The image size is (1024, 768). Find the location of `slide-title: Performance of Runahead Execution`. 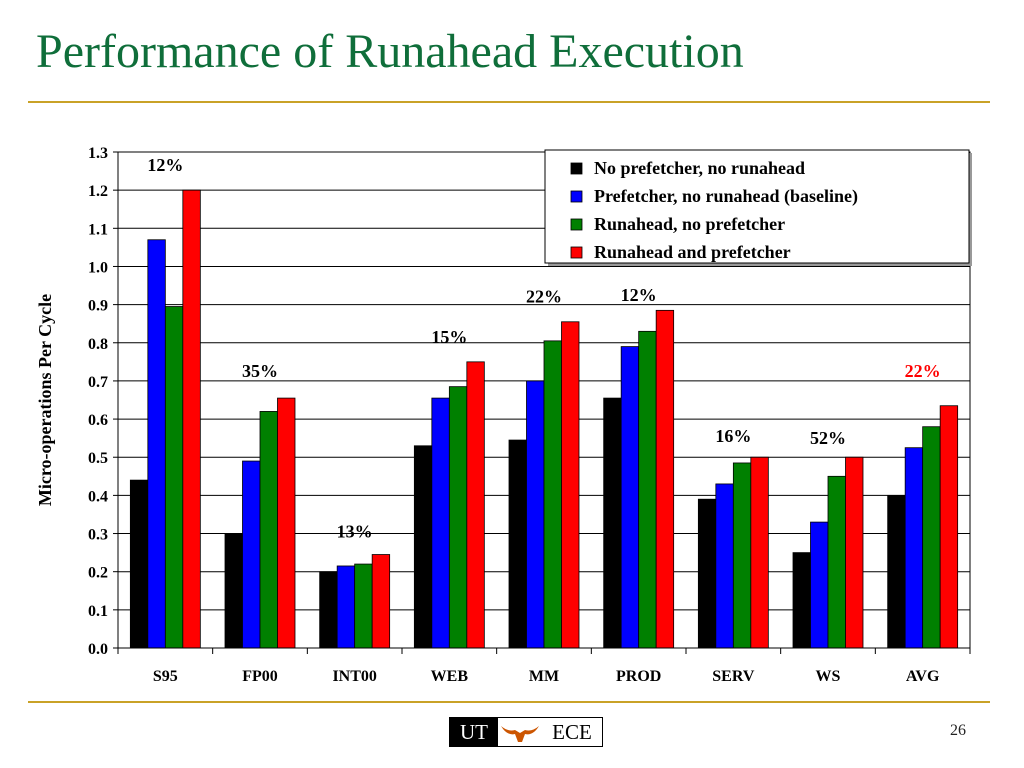

slide-title: Performance of Runahead Execution is located at coordinates (390, 51).